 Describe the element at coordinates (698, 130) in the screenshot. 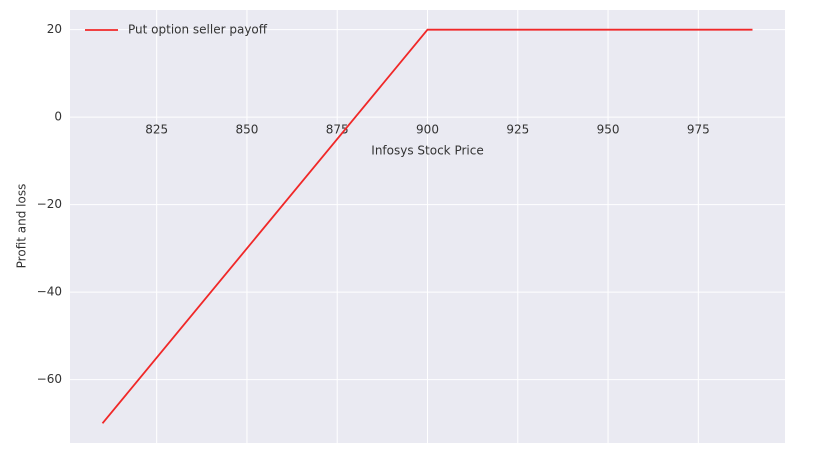

I see `x-tick-label: 975` at that location.